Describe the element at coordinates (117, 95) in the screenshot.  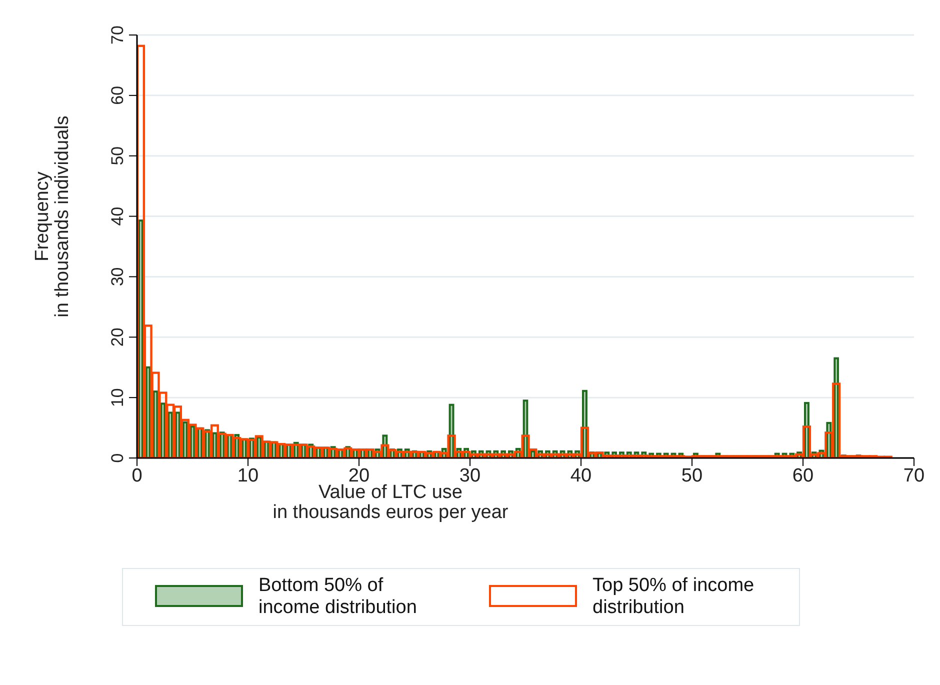
I see `y-tick-label: 60` at that location.